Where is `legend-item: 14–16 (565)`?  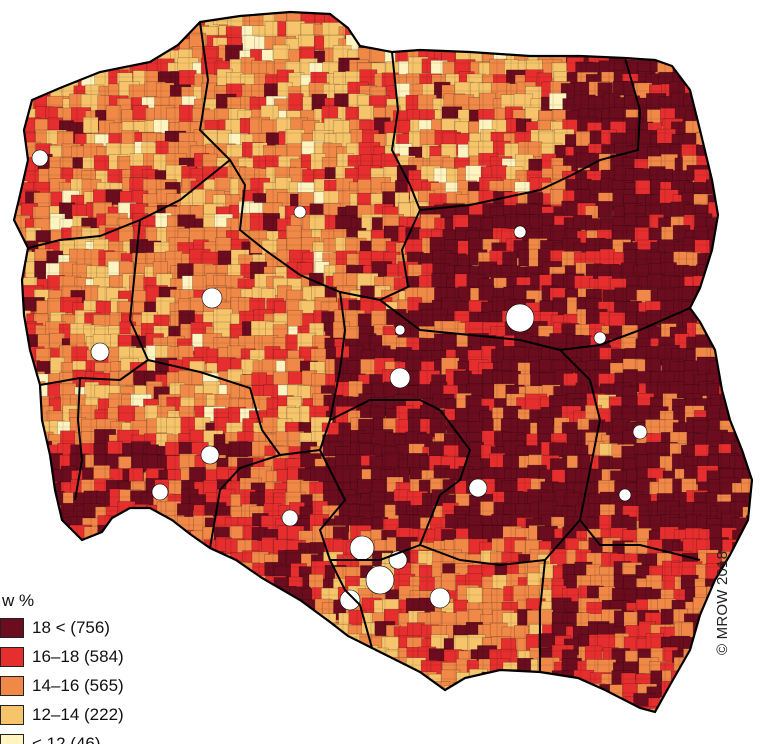
legend-item: 14–16 (565) is located at coordinates (90, 686).